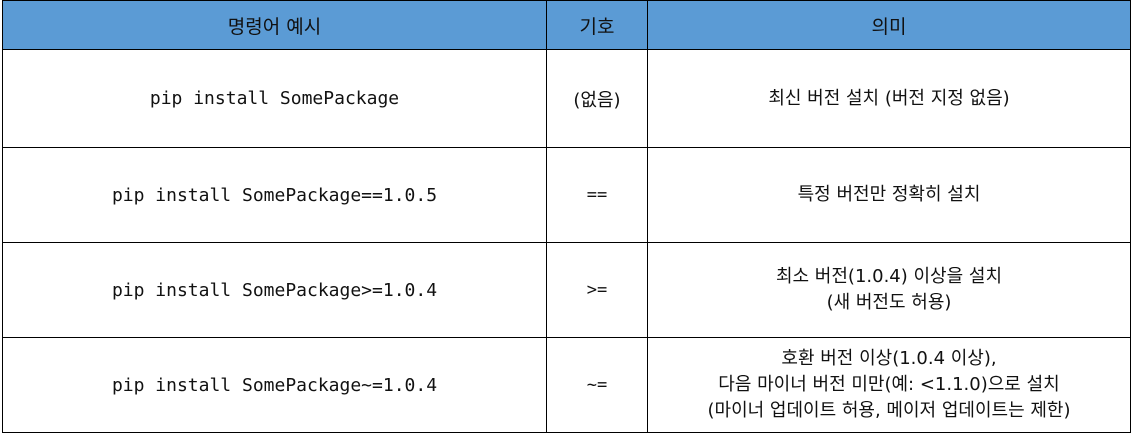 This screenshot has width=1133, height=437. I want to click on meaning-line: 최소 버전(1.0.4) 이상을 설치, so click(889, 276).